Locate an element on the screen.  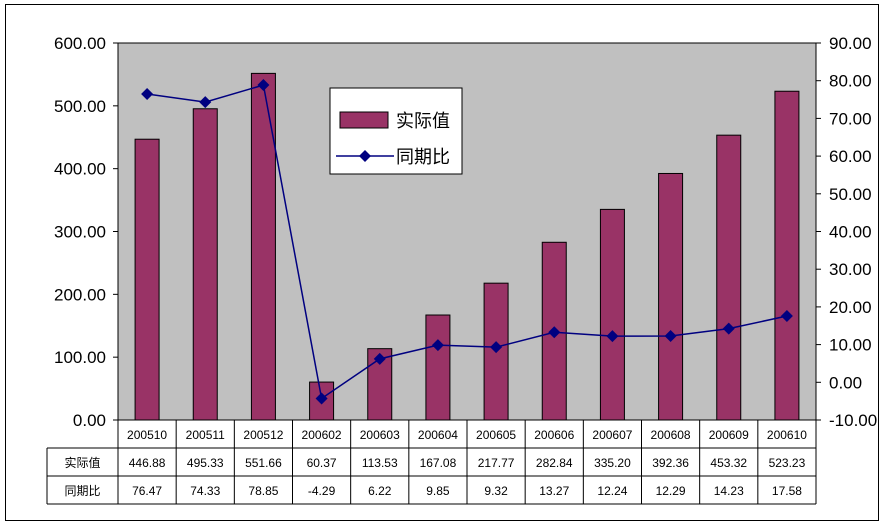
x-tick-label: 200603 is located at coordinates (380, 435).